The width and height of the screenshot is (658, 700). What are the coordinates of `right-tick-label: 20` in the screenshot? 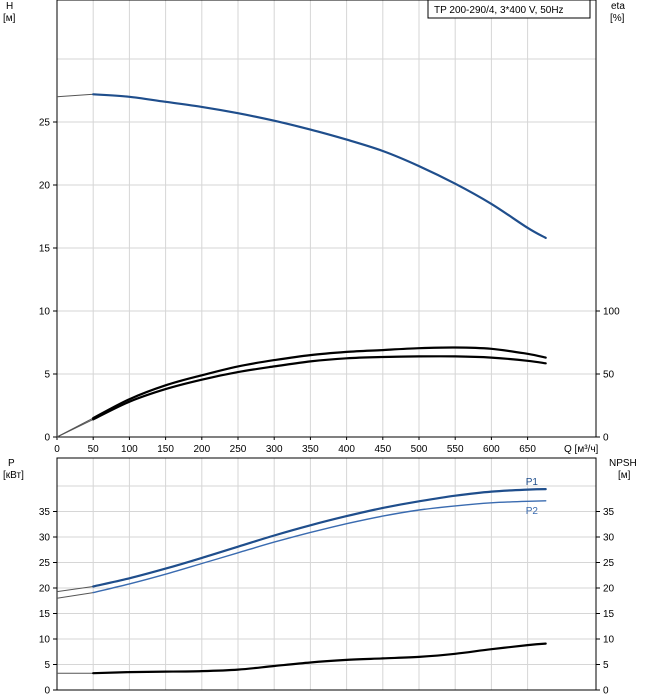 It's located at (609, 589).